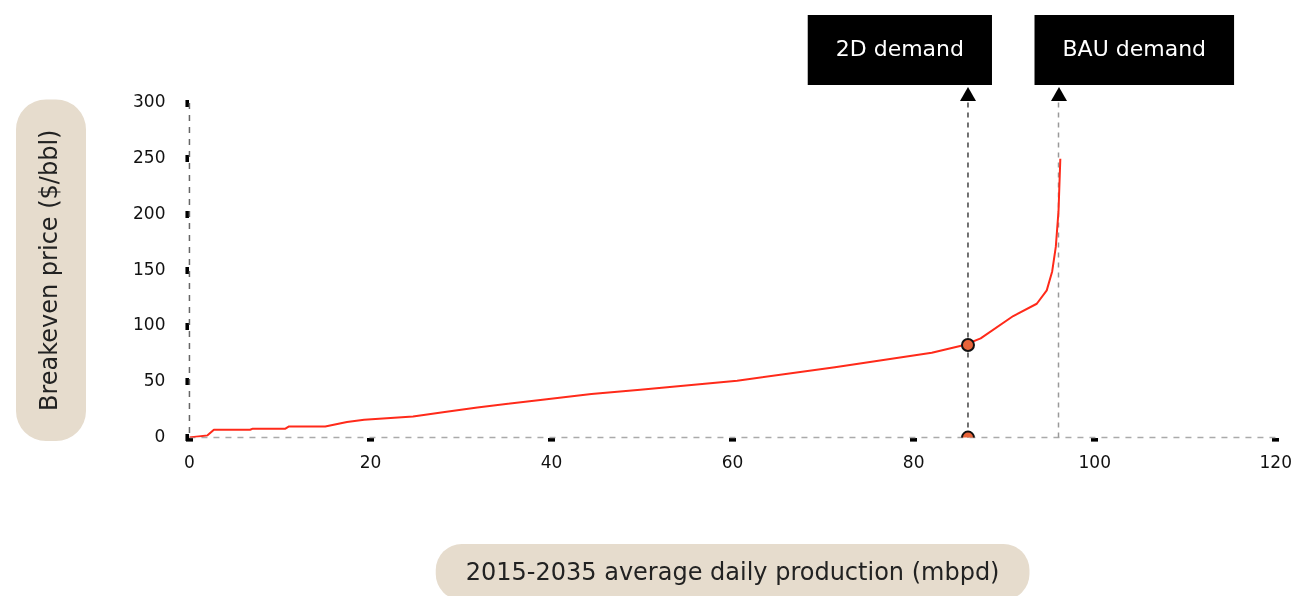 The image size is (1312, 604). I want to click on x-tick-label: 100, so click(1094, 462).